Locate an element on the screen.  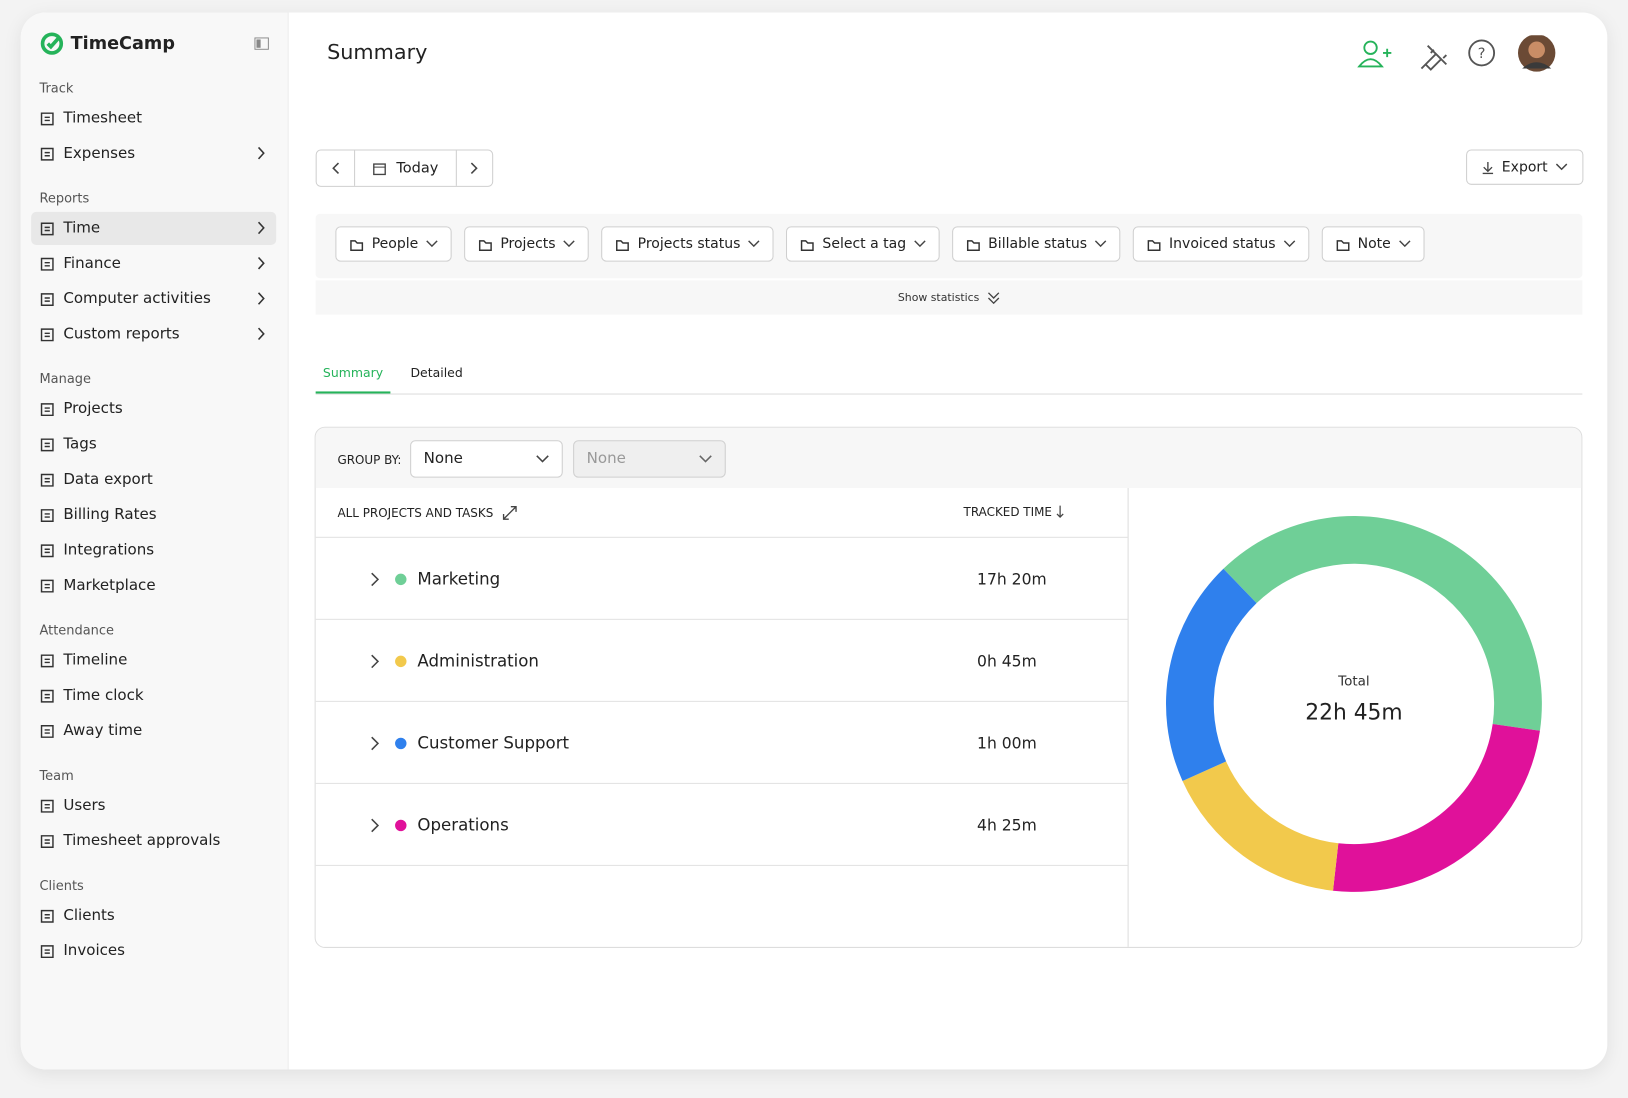
nav-item: Invoices is located at coordinates (153, 950).